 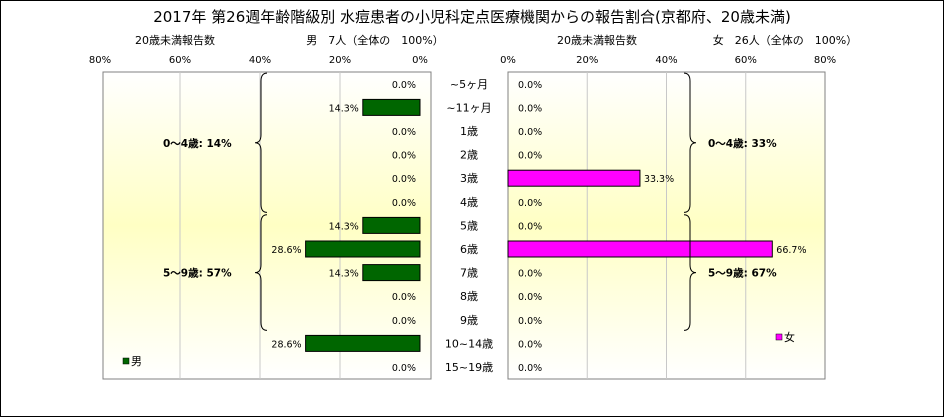 I want to click on category-label: 7歳, so click(x=469, y=273).